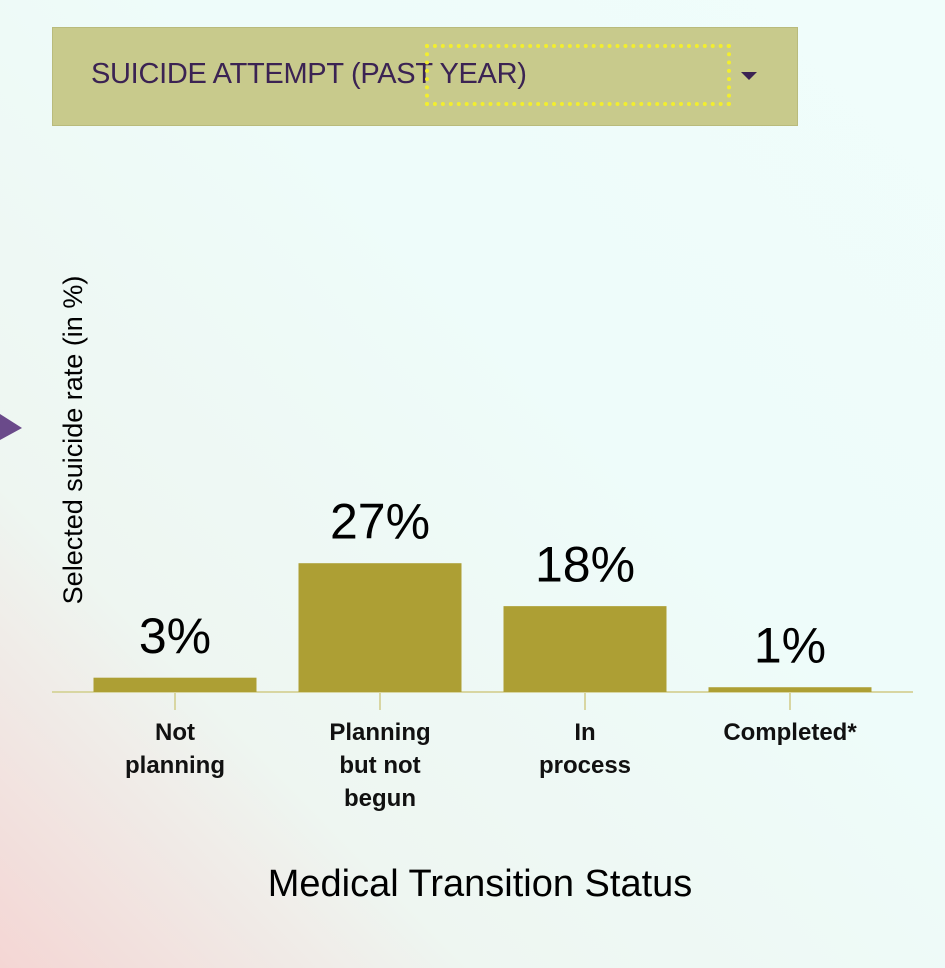 This screenshot has height=968, width=945. I want to click on value-label: 27%, so click(380, 521).